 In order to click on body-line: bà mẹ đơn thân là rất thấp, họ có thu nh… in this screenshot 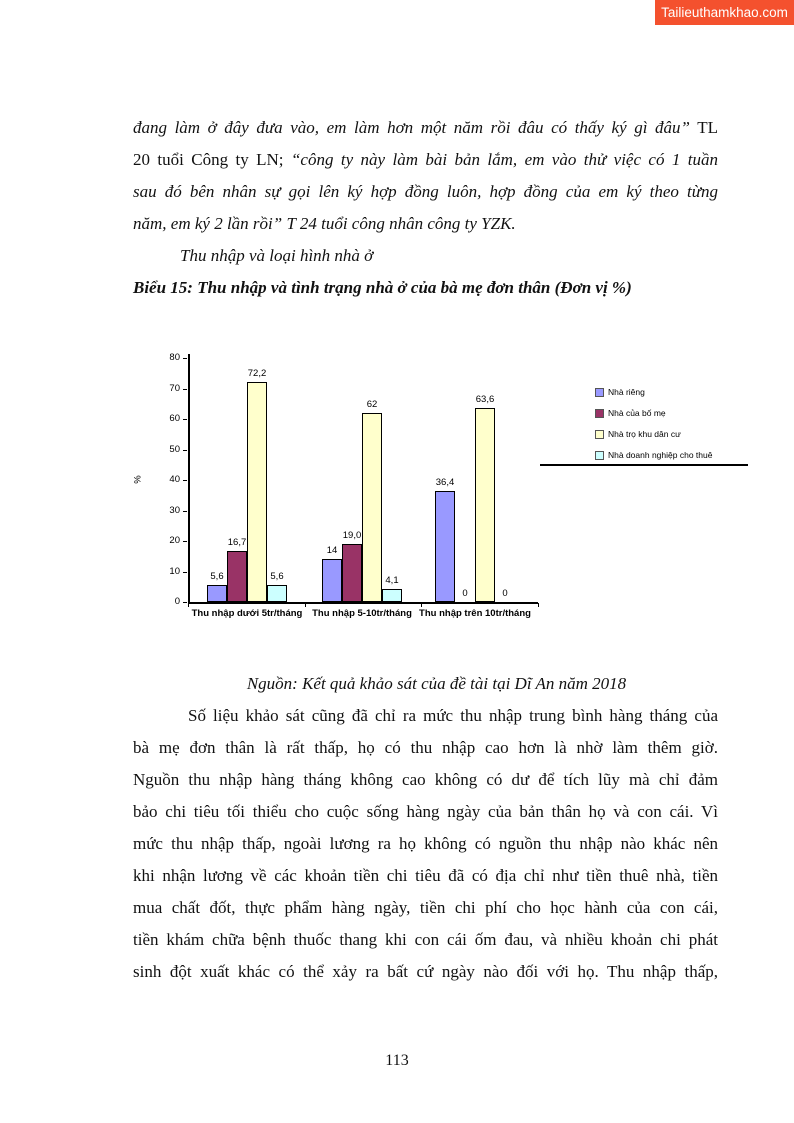, I will do `click(425, 747)`.